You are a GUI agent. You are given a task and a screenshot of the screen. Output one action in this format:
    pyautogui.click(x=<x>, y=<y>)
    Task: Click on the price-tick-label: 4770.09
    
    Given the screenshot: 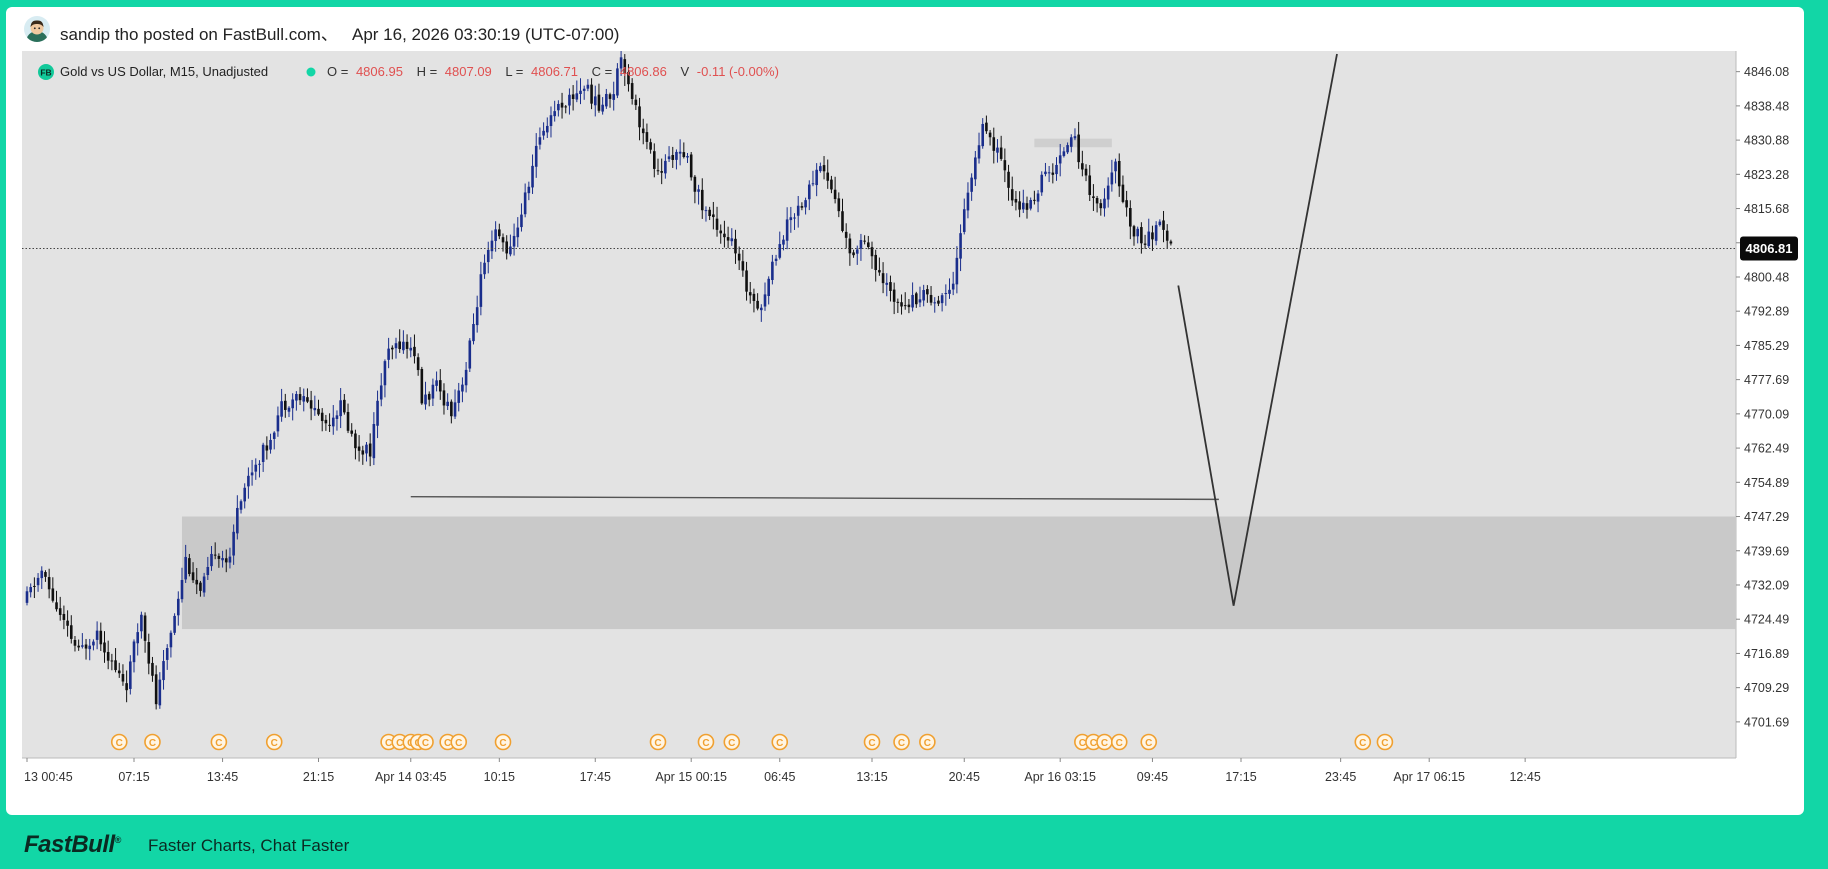 What is the action you would take?
    pyautogui.click(x=1766, y=414)
    